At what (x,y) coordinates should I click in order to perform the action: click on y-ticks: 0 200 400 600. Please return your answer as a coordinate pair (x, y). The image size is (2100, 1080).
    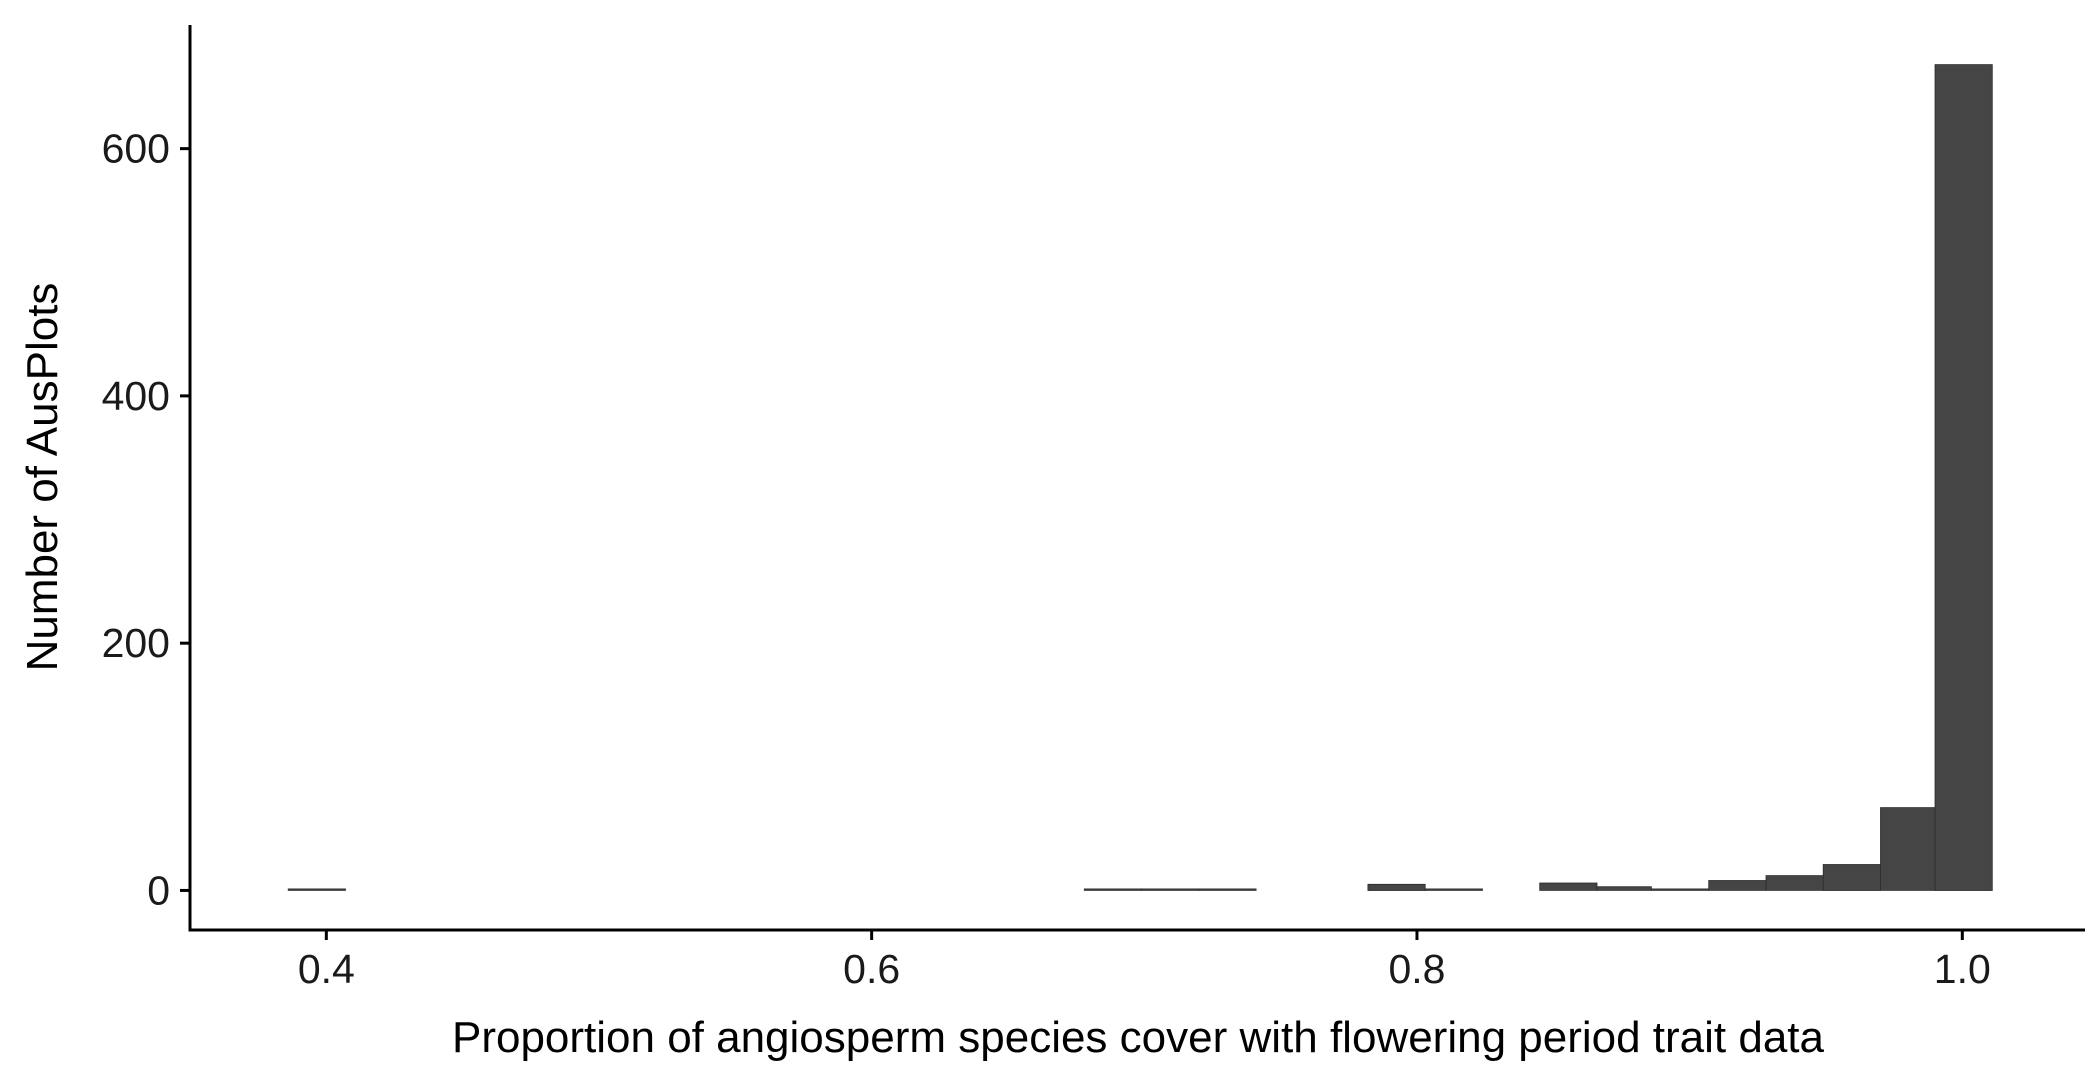
    Looking at the image, I should click on (146, 519).